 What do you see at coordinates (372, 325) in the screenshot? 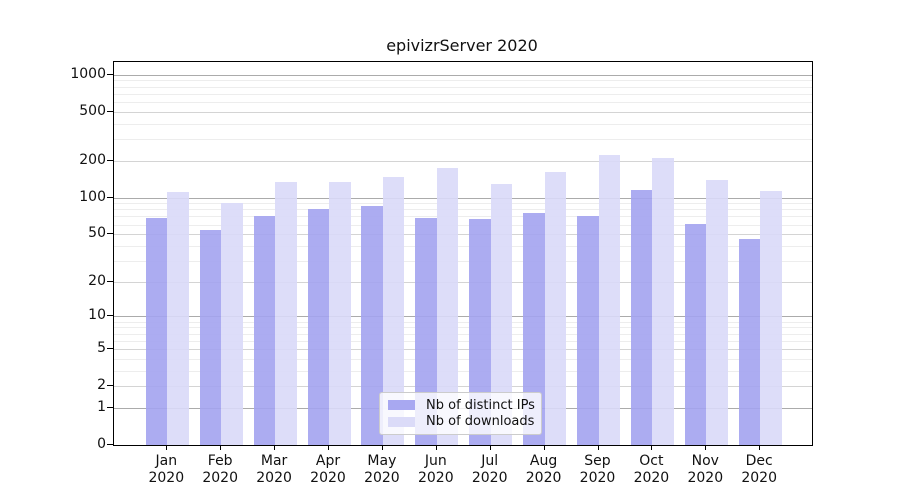
I see `bar-distinct-ips-may` at bounding box center [372, 325].